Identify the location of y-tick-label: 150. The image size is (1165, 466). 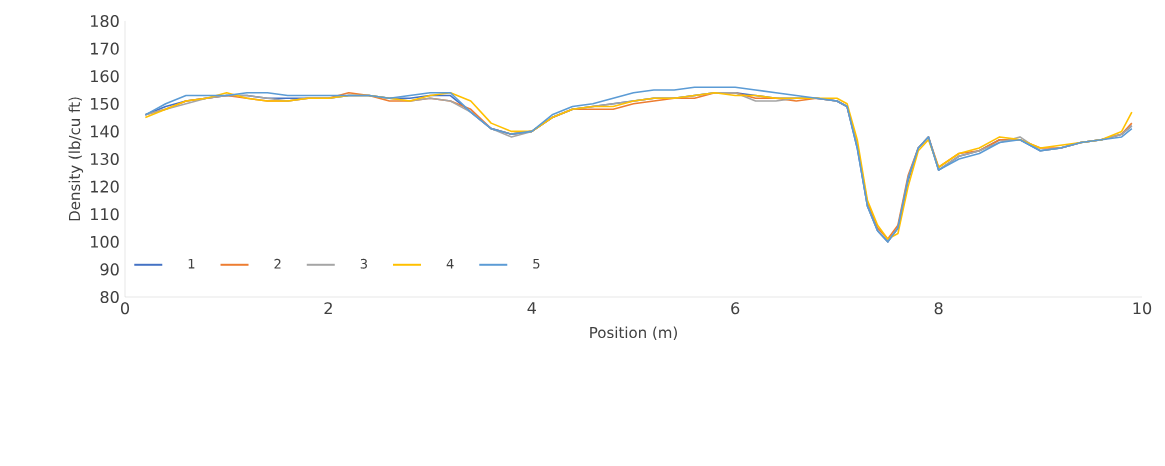
(105, 103).